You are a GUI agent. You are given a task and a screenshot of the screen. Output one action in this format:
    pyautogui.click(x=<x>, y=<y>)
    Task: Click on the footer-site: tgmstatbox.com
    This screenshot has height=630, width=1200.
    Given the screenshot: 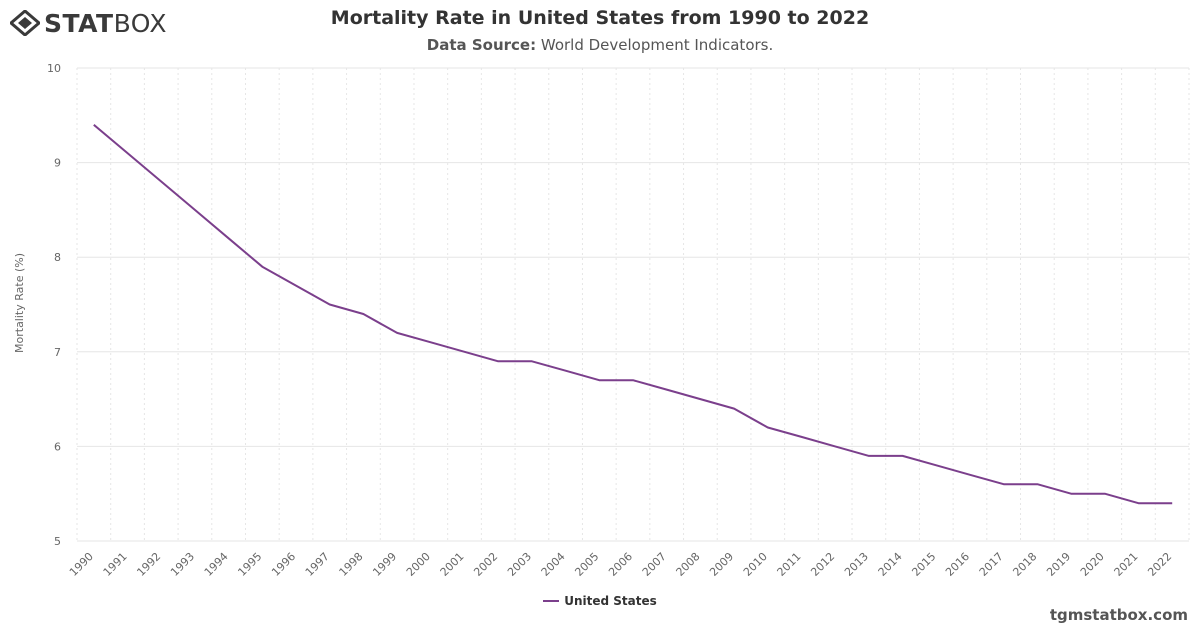 What is the action you would take?
    pyautogui.click(x=1118, y=615)
    